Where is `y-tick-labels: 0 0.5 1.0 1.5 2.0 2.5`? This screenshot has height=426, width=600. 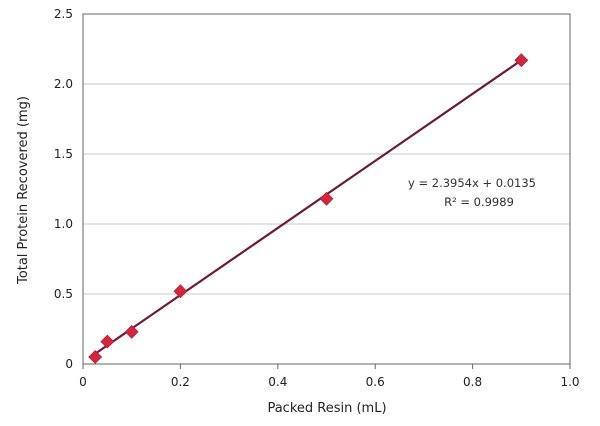 y-tick-labels: 0 0.5 1.0 1.5 2.0 2.5 is located at coordinates (63, 189).